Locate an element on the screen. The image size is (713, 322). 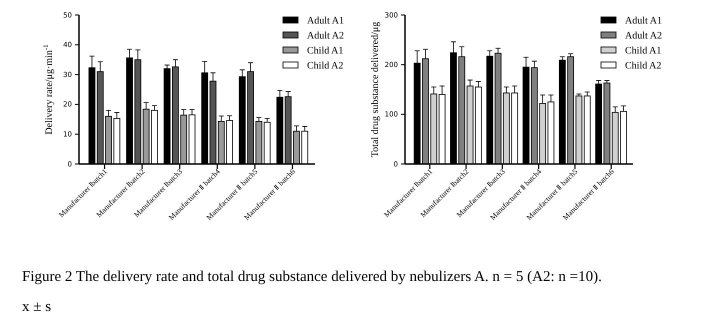
y-axis-title: Total drug substance delivered/μg is located at coordinates (375, 90).